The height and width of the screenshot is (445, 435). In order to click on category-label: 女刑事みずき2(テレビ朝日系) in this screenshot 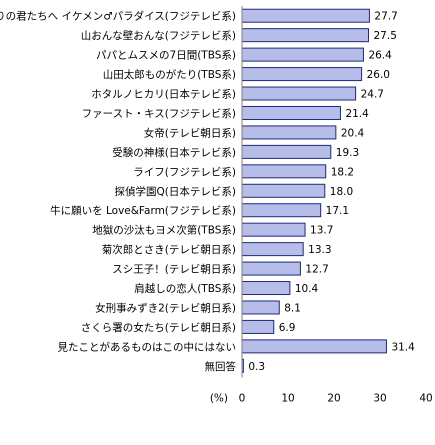, I will do `click(165, 307)`.